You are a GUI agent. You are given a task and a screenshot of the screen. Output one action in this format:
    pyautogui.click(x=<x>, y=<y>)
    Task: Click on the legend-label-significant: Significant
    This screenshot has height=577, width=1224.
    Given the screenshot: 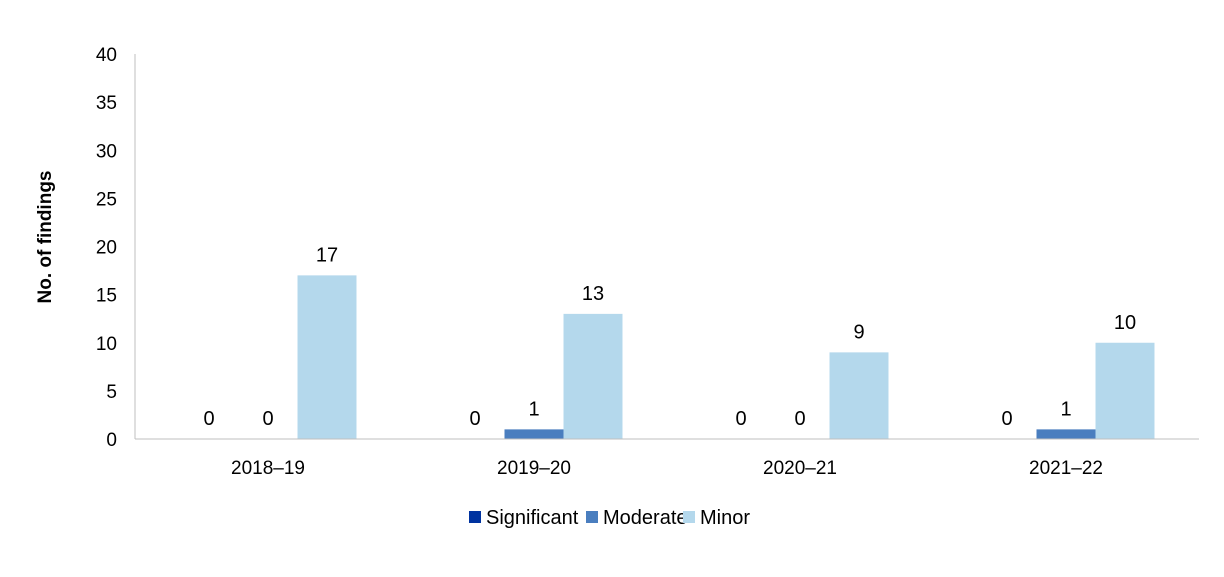 What is the action you would take?
    pyautogui.click(x=532, y=518)
    